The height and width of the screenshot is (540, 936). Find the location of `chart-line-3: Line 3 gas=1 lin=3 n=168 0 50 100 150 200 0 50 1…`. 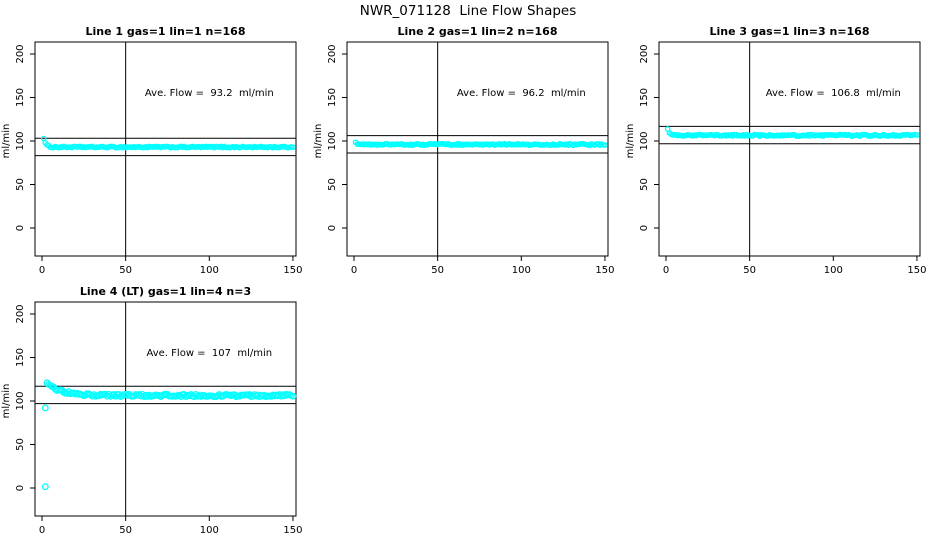

chart-line-3: Line 3 gas=1 lin=3 n=168 0 50 100 150 200 0 50 1… is located at coordinates (775, 150).